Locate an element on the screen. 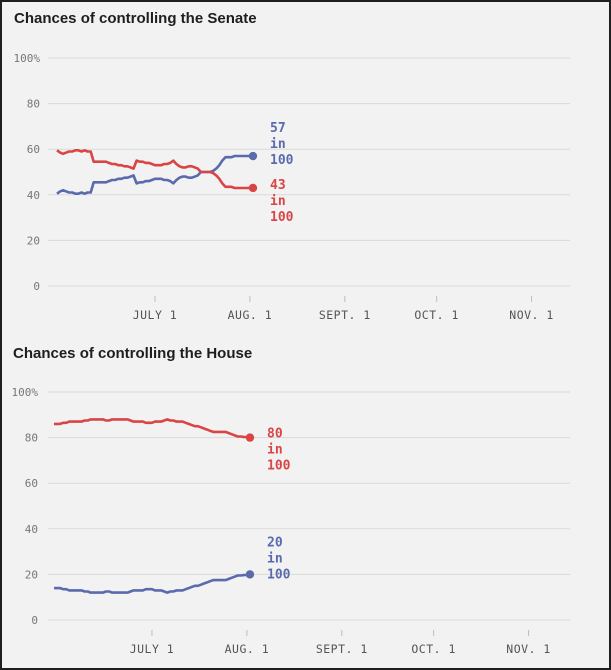 Image resolution: width=611 pixels, height=670 pixels. end-label-democrats: 57 is located at coordinates (278, 128).